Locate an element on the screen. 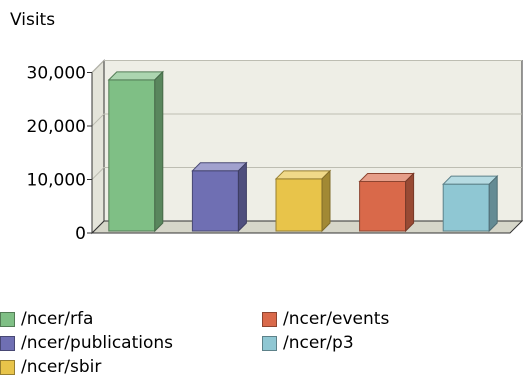 This screenshot has height=389, width=523. y-tick-label: 30,000 is located at coordinates (56, 74).